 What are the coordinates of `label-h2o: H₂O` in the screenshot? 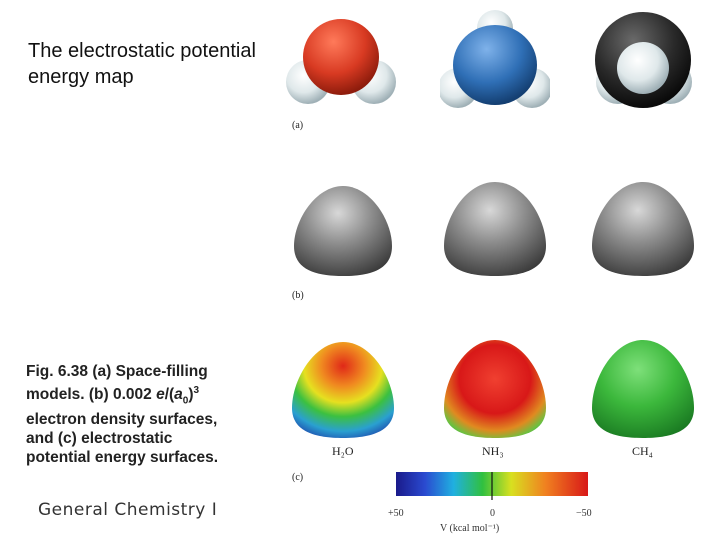 It's located at (343, 451).